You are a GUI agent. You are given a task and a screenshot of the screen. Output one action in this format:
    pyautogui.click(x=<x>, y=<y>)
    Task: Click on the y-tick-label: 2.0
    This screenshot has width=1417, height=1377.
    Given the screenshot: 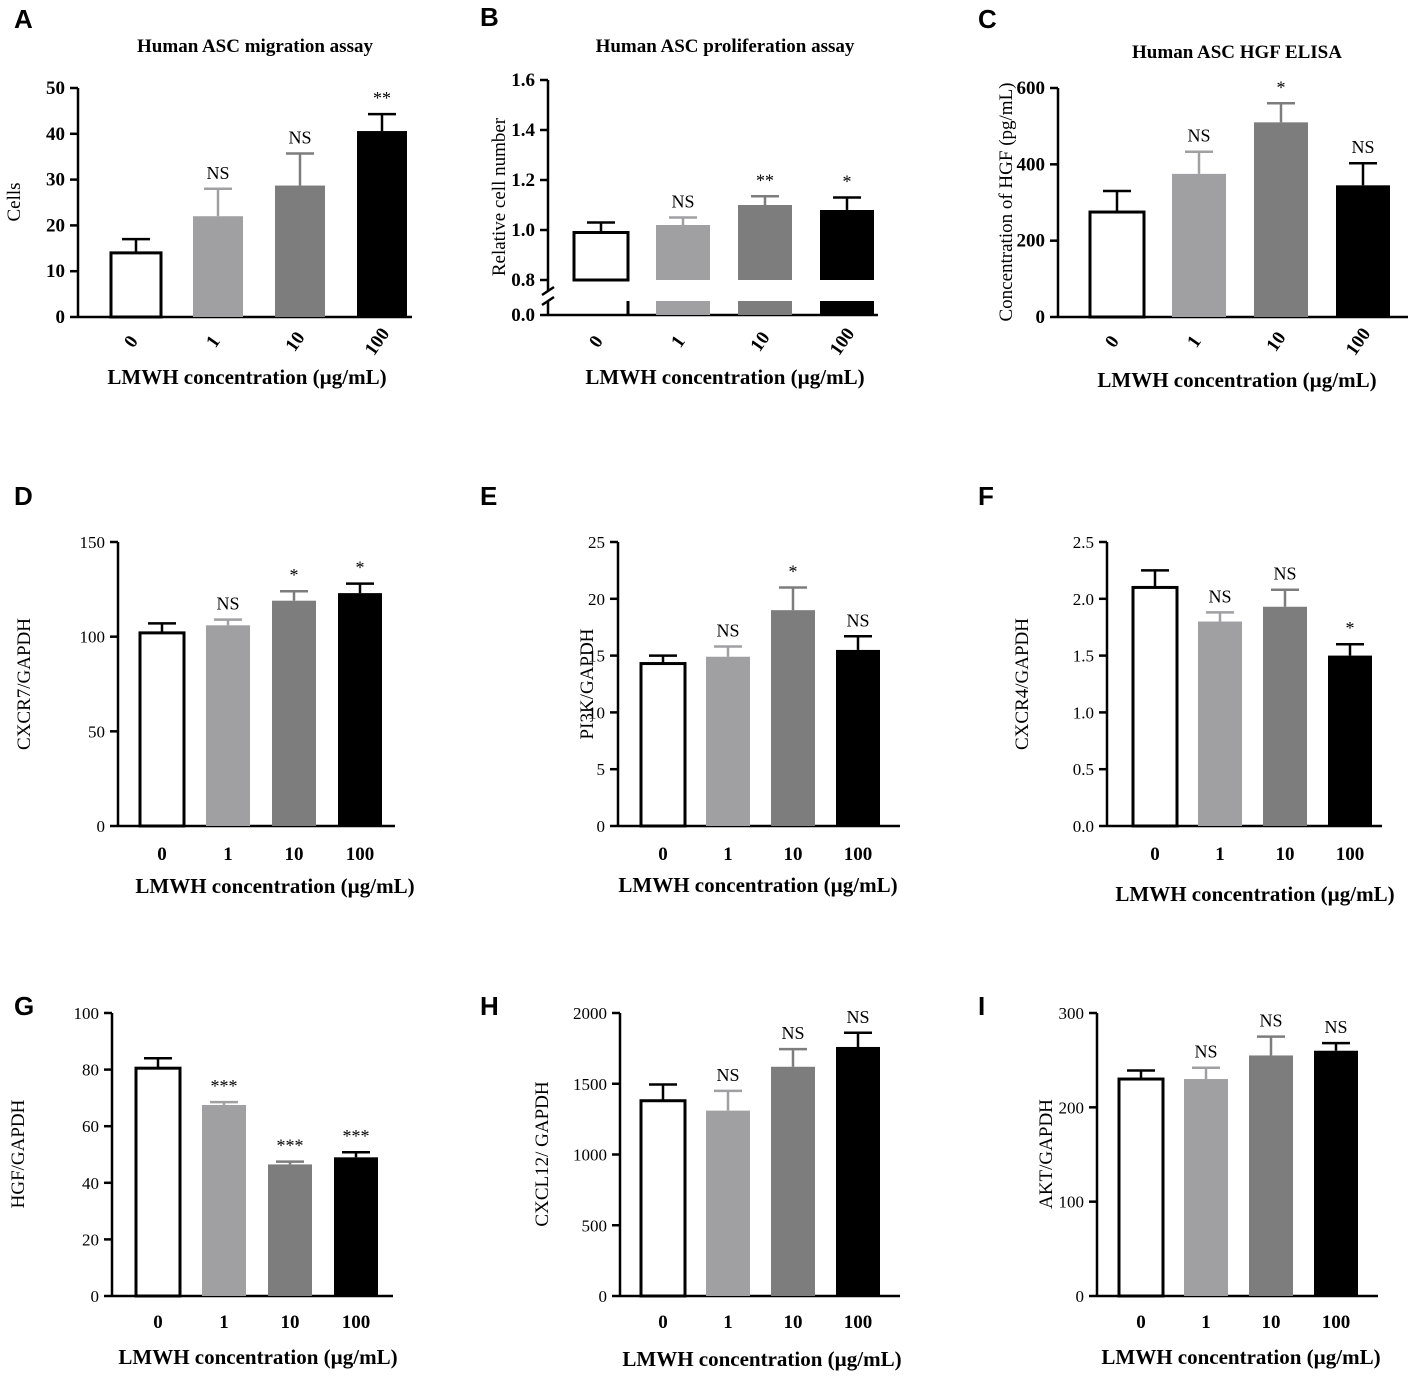 What is the action you would take?
    pyautogui.click(x=1083, y=599)
    